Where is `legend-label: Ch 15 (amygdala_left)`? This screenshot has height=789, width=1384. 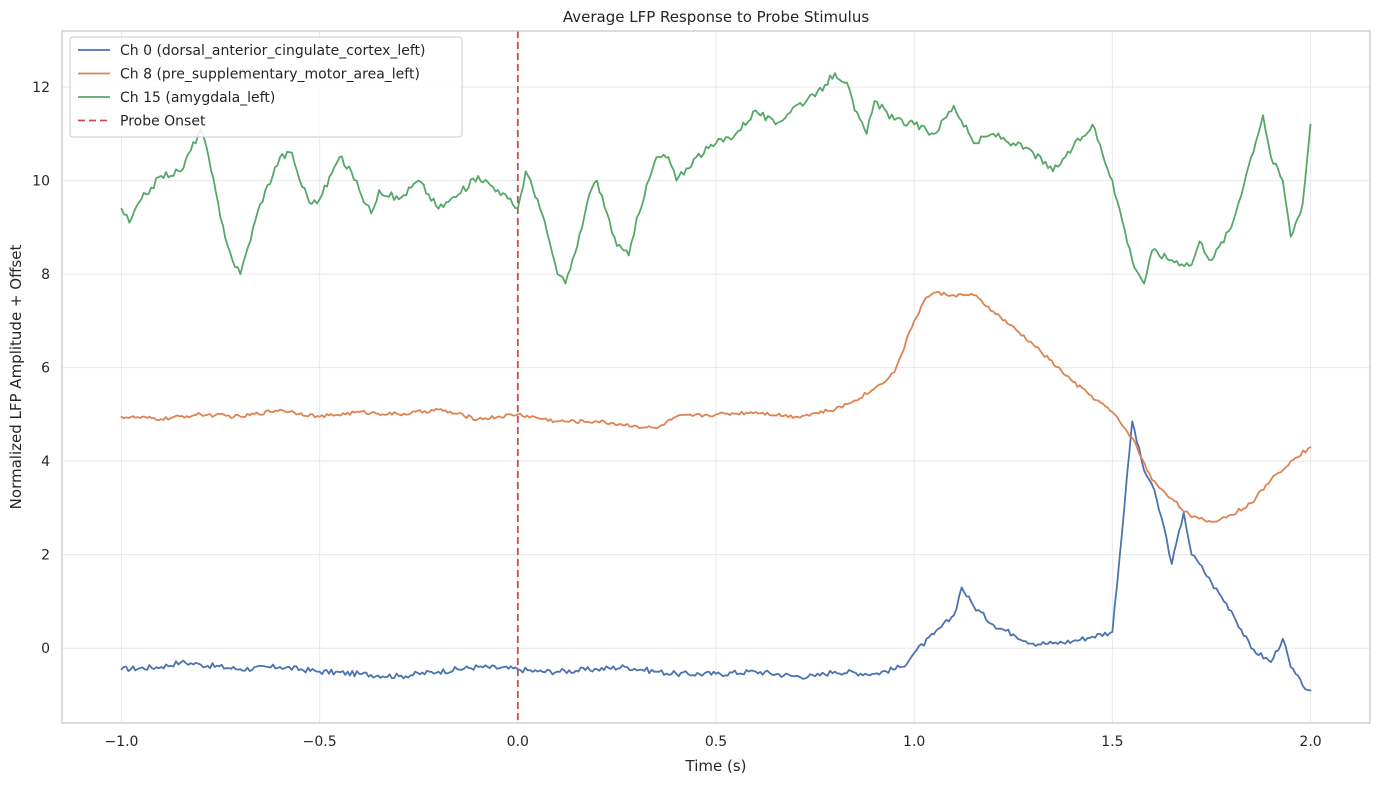 legend-label: Ch 15 (amygdala_left) is located at coordinates (197, 98).